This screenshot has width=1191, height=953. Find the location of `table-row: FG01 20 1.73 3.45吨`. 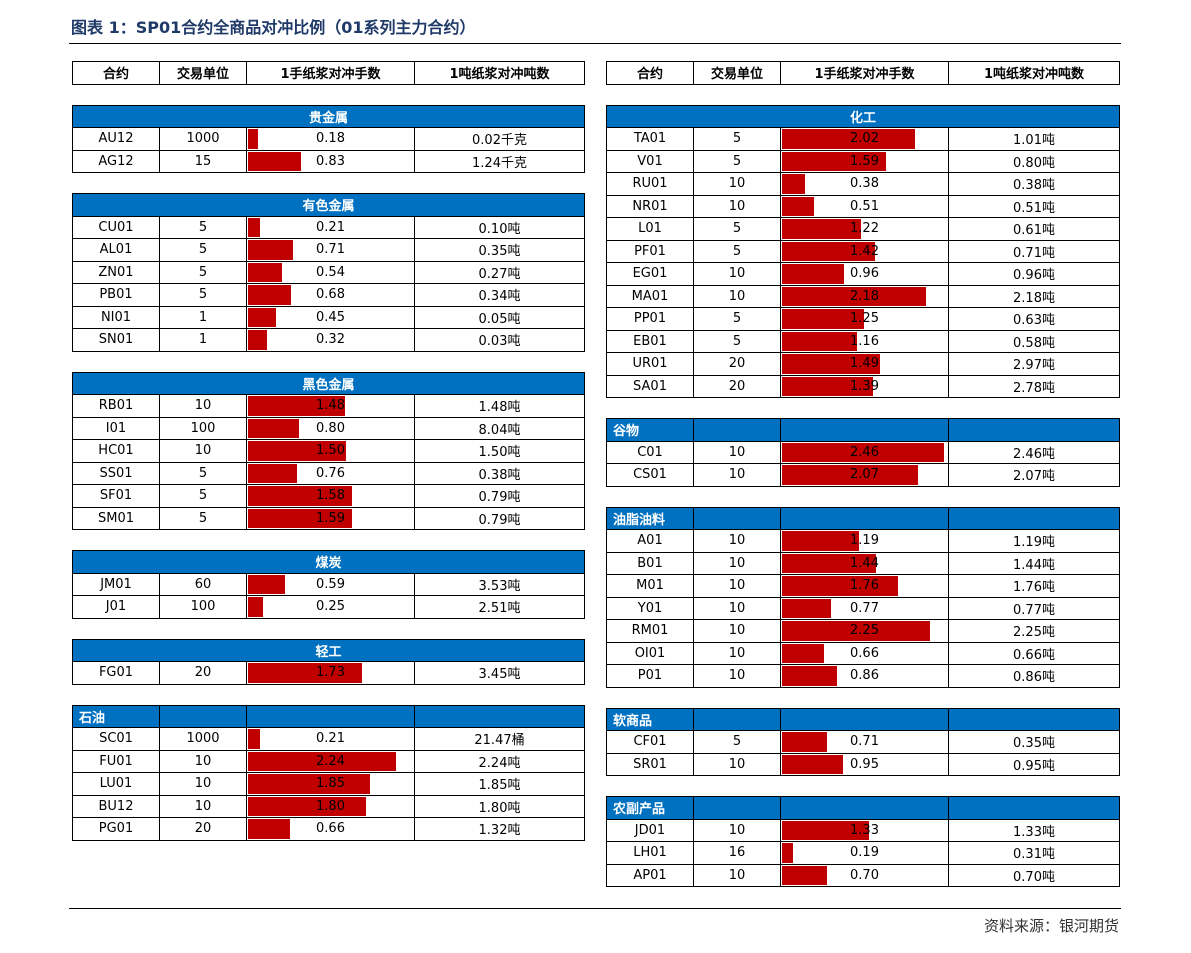

table-row: FG01 20 1.73 3.45吨 is located at coordinates (328, 673).